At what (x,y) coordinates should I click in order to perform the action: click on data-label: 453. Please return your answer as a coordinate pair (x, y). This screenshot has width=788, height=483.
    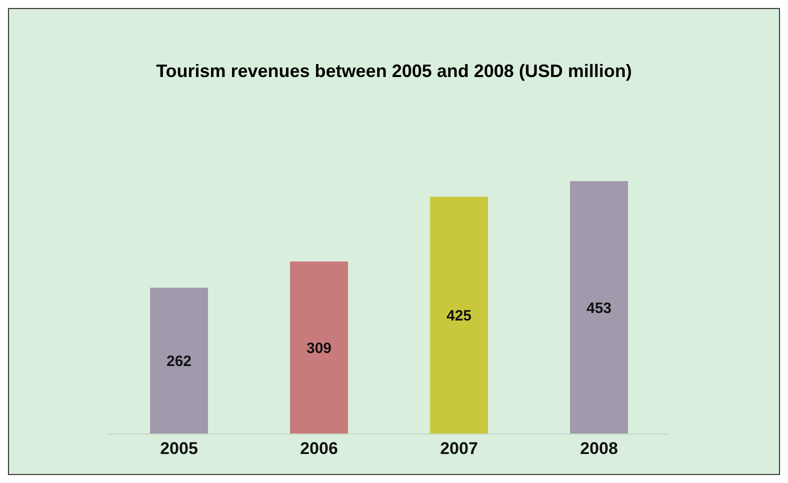
    Looking at the image, I should click on (599, 308).